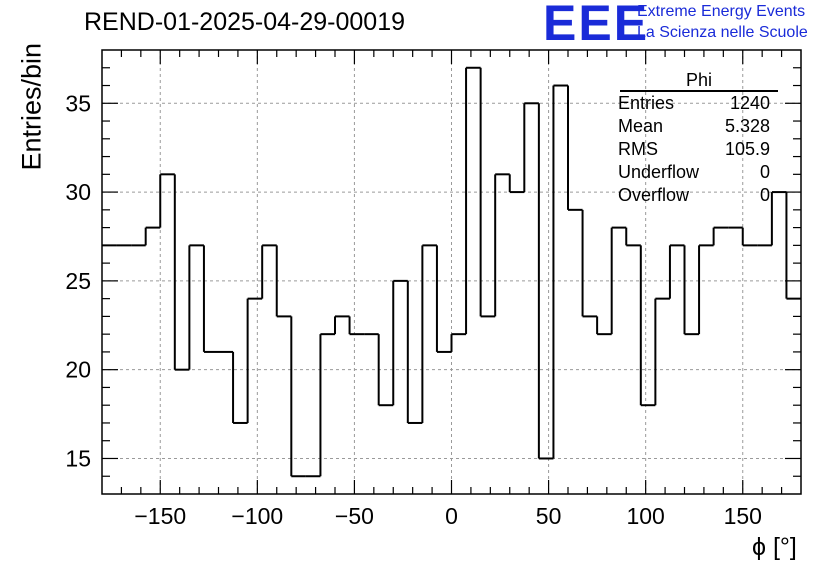 The image size is (836, 572). I want to click on stats-row-entries: Entries 1240, so click(694, 103).